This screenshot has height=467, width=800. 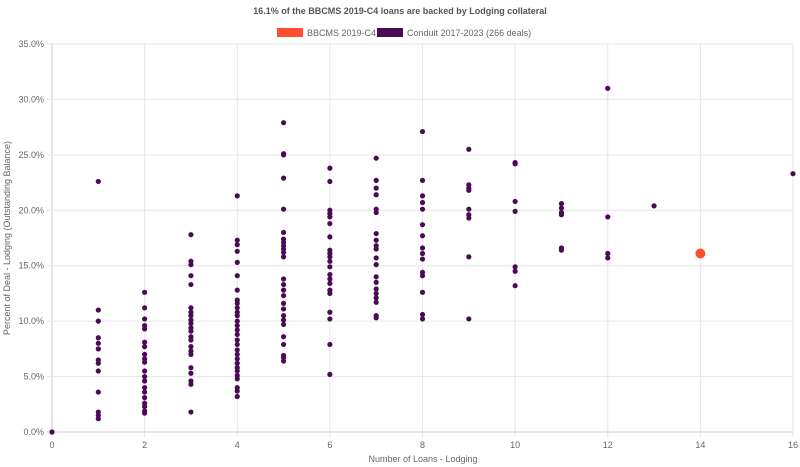 What do you see at coordinates (700, 253) in the screenshot?
I see `bbcms-point` at bounding box center [700, 253].